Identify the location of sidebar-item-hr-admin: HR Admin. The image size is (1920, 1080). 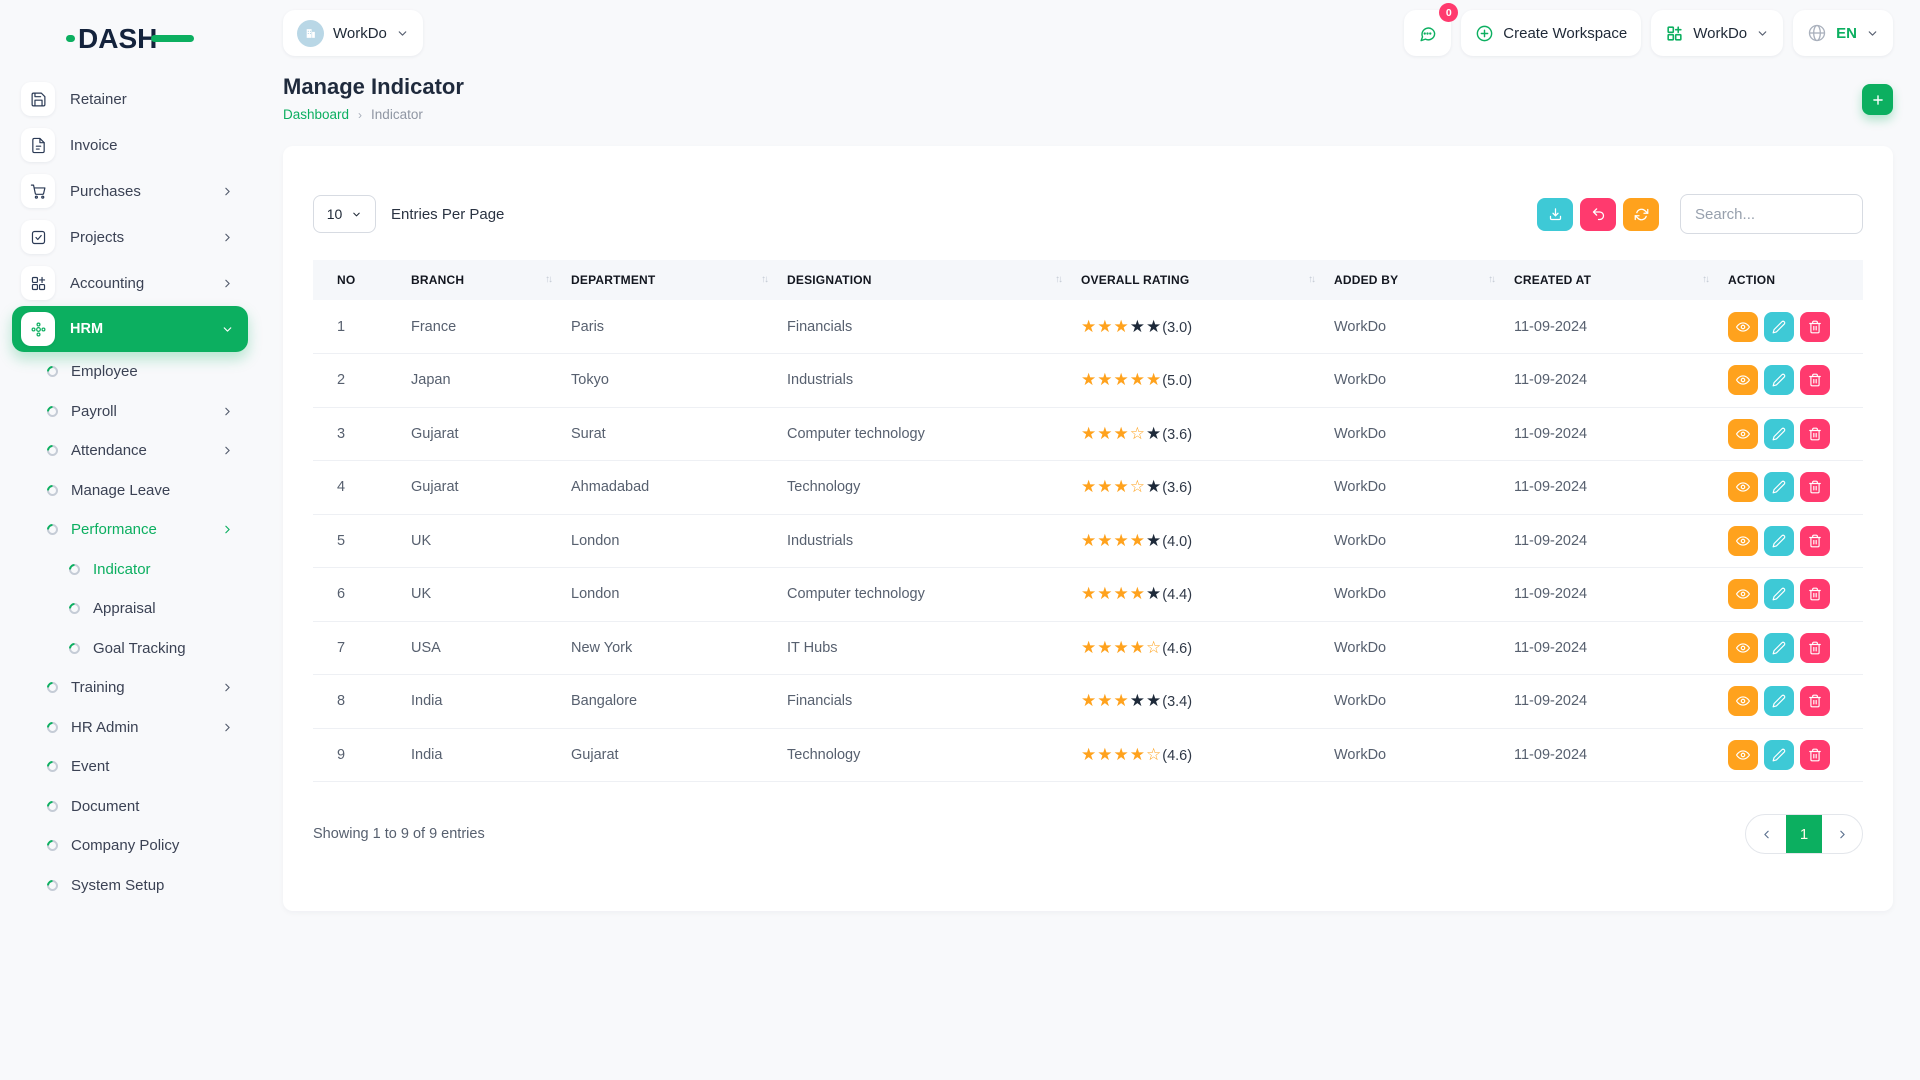
(130, 728).